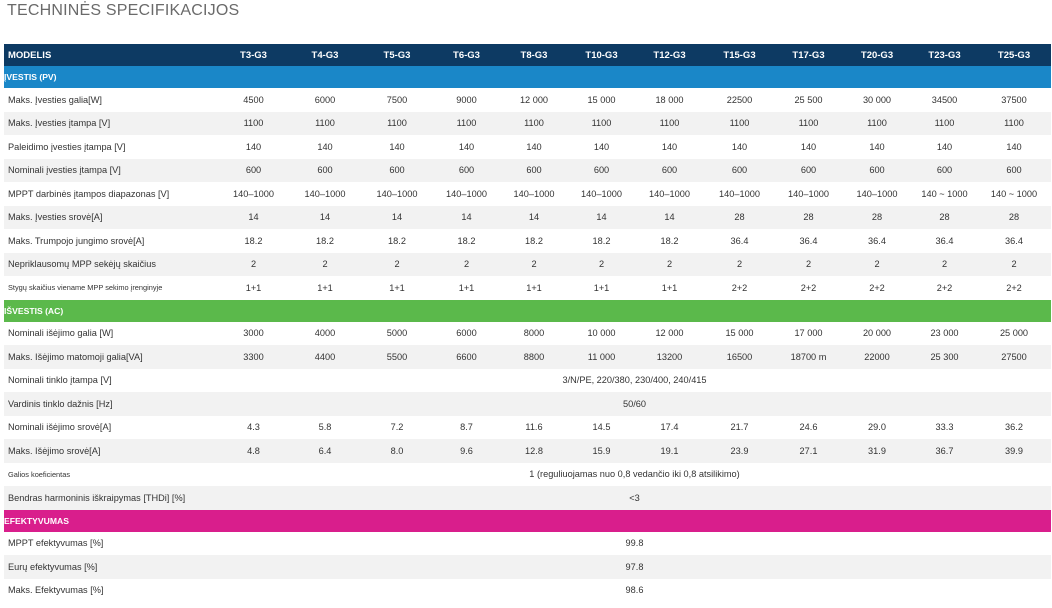  What do you see at coordinates (325, 55) in the screenshot?
I see `header-model: T4-G3` at bounding box center [325, 55].